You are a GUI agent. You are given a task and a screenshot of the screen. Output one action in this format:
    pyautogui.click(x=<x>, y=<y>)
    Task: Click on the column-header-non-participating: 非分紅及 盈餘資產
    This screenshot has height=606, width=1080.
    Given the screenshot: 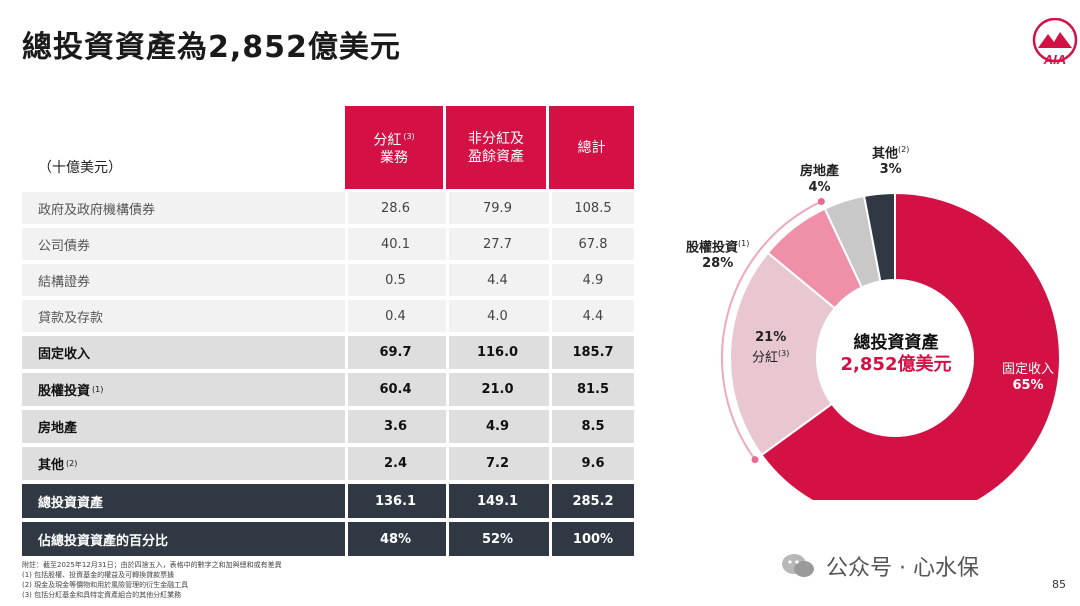 What is the action you would take?
    pyautogui.click(x=496, y=147)
    